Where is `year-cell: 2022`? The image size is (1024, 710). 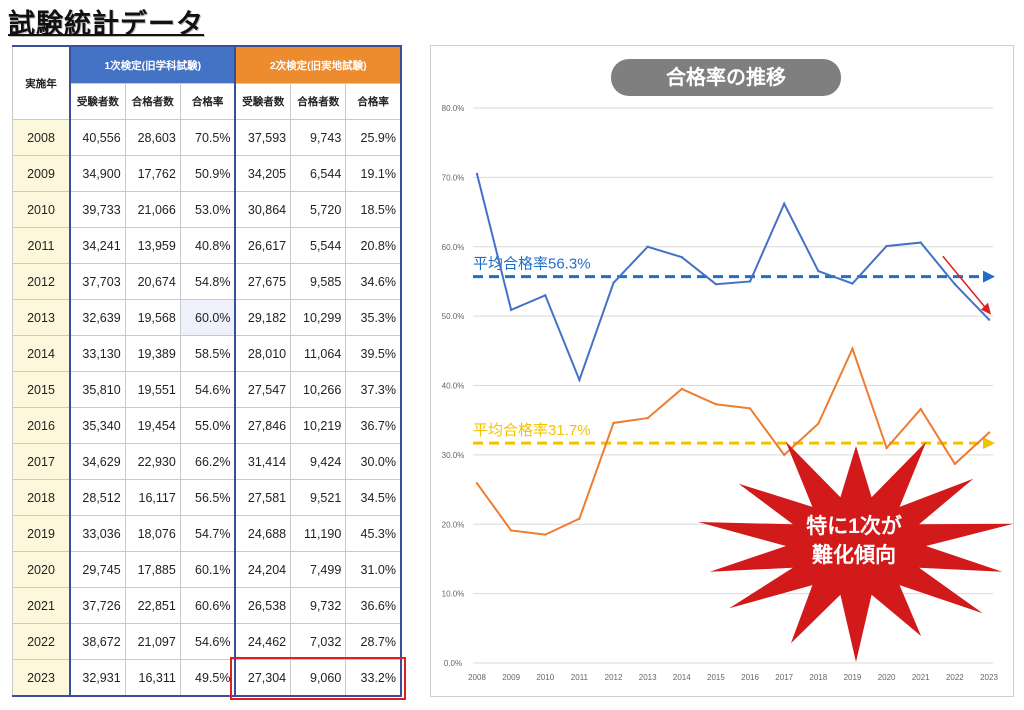
year-cell: 2022 is located at coordinates (41, 641).